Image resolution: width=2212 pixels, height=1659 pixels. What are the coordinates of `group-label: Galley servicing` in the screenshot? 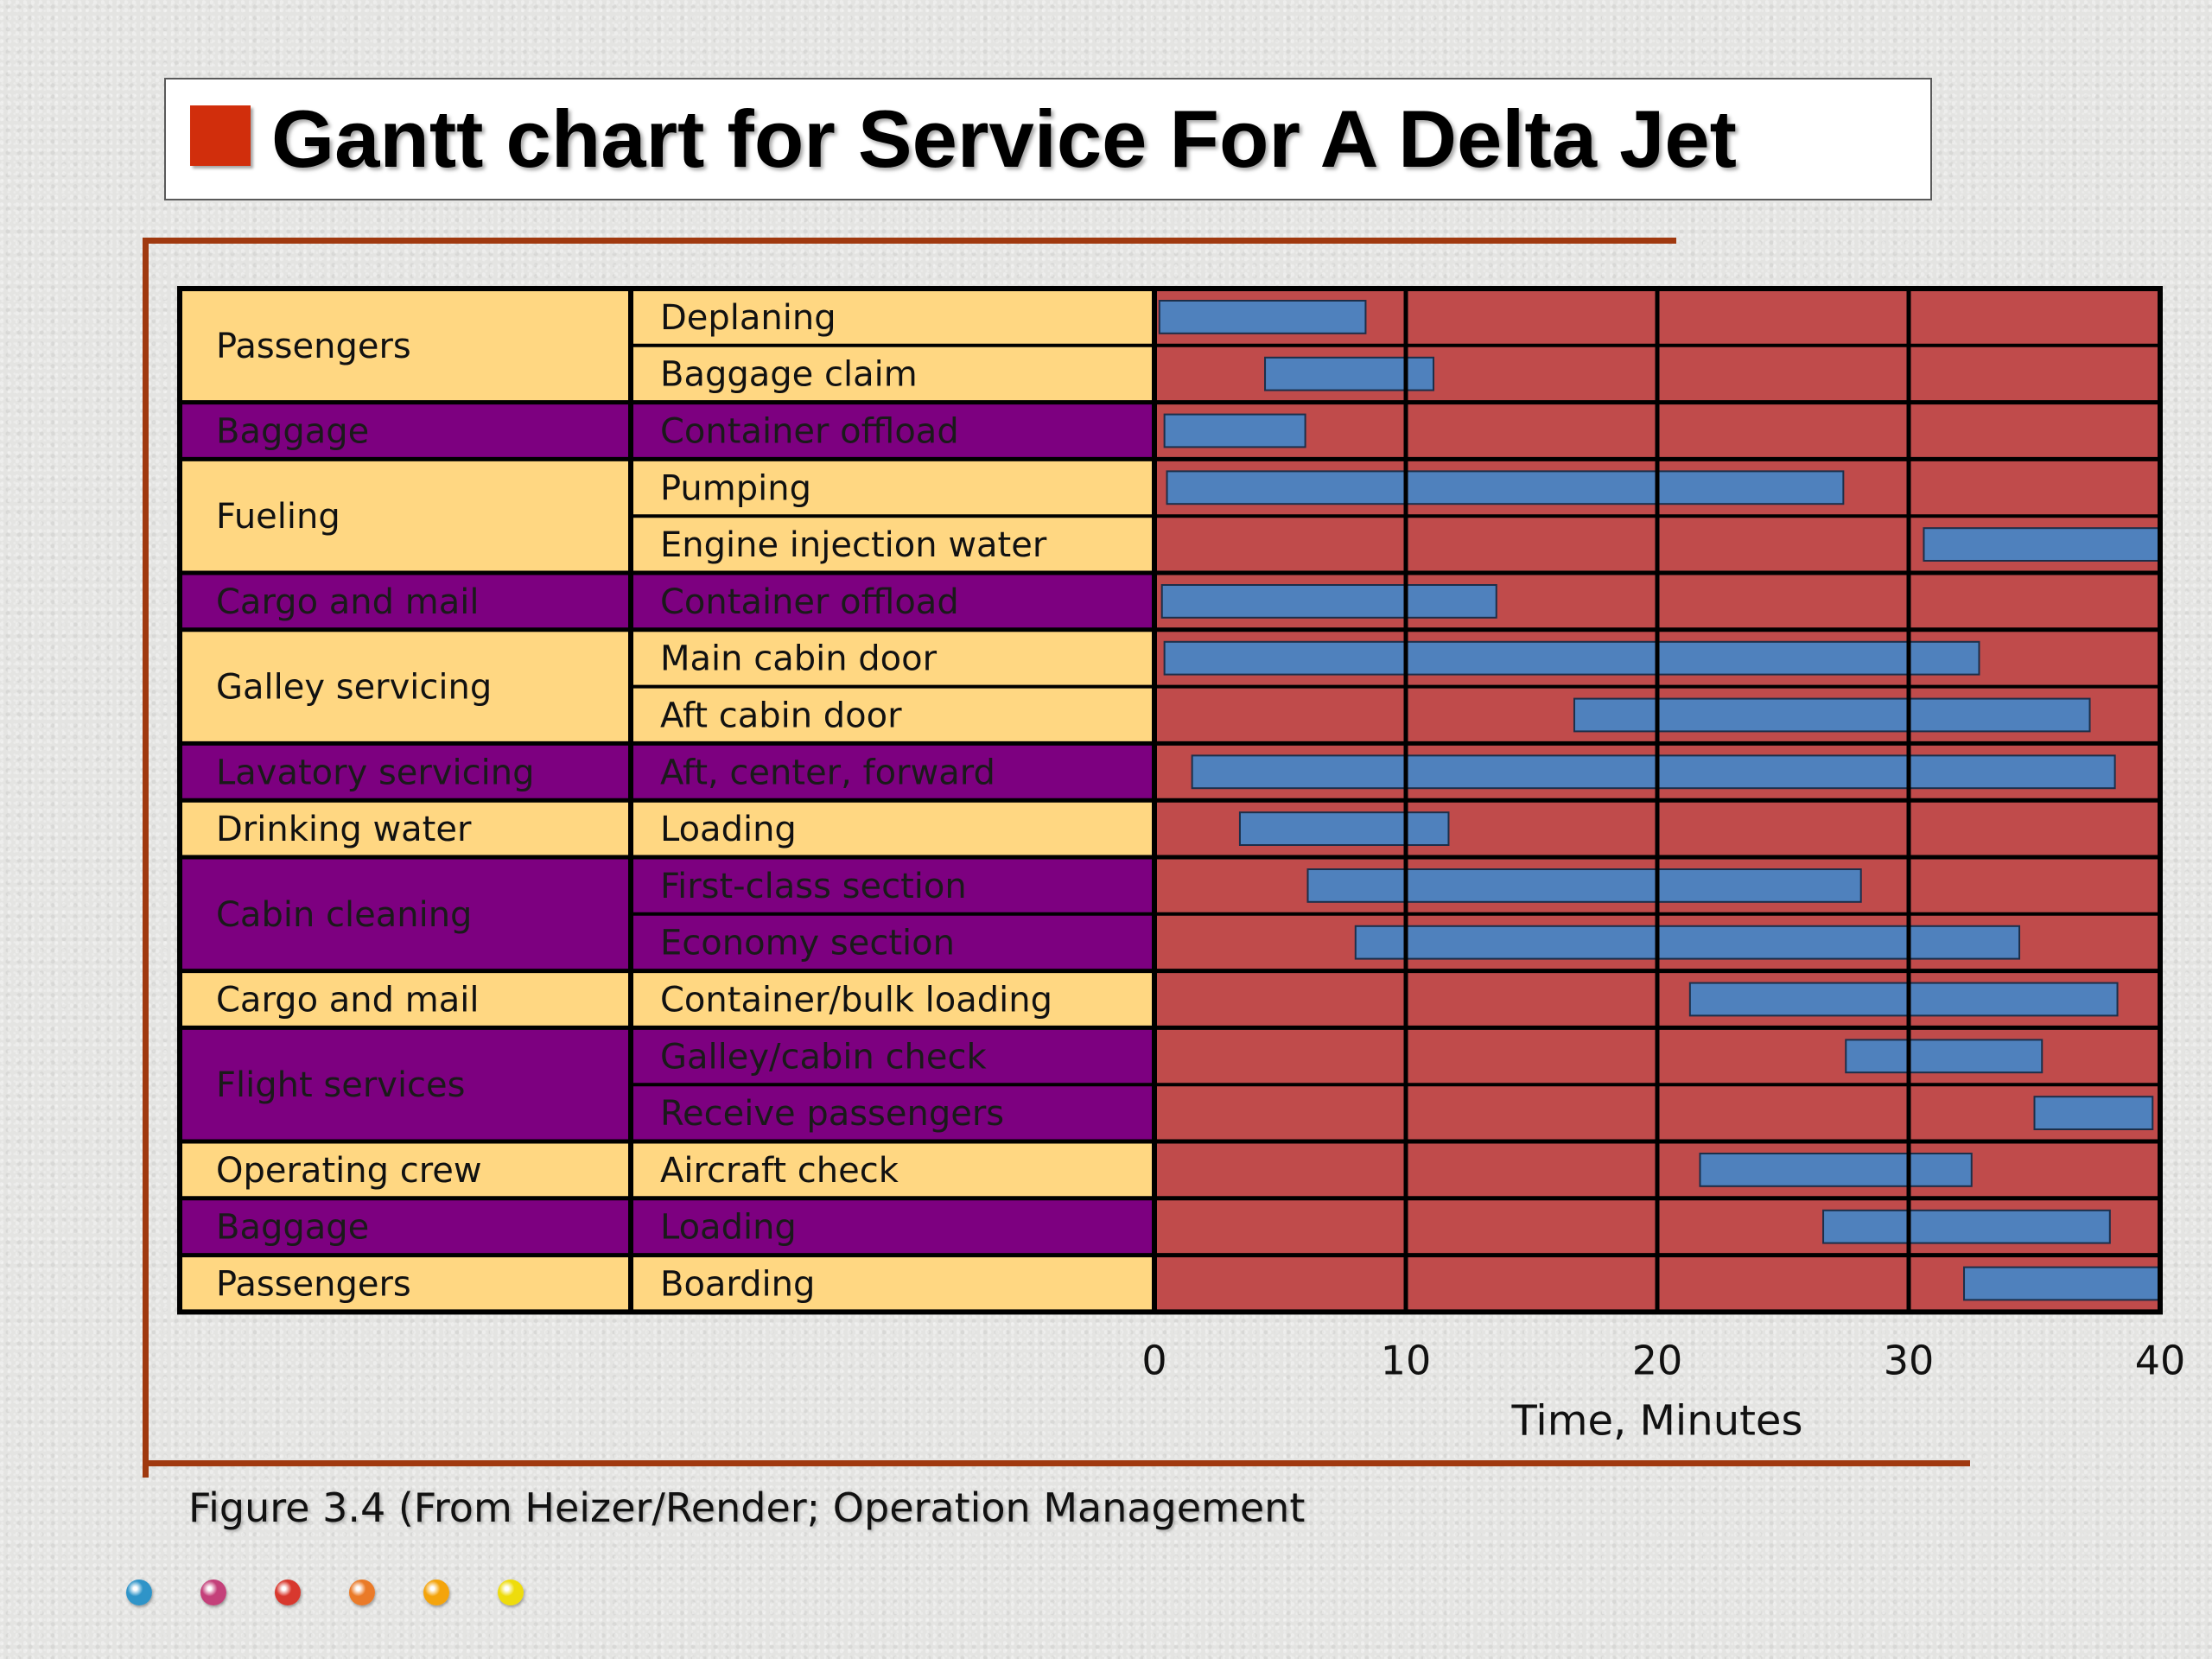 It's located at (354, 688).